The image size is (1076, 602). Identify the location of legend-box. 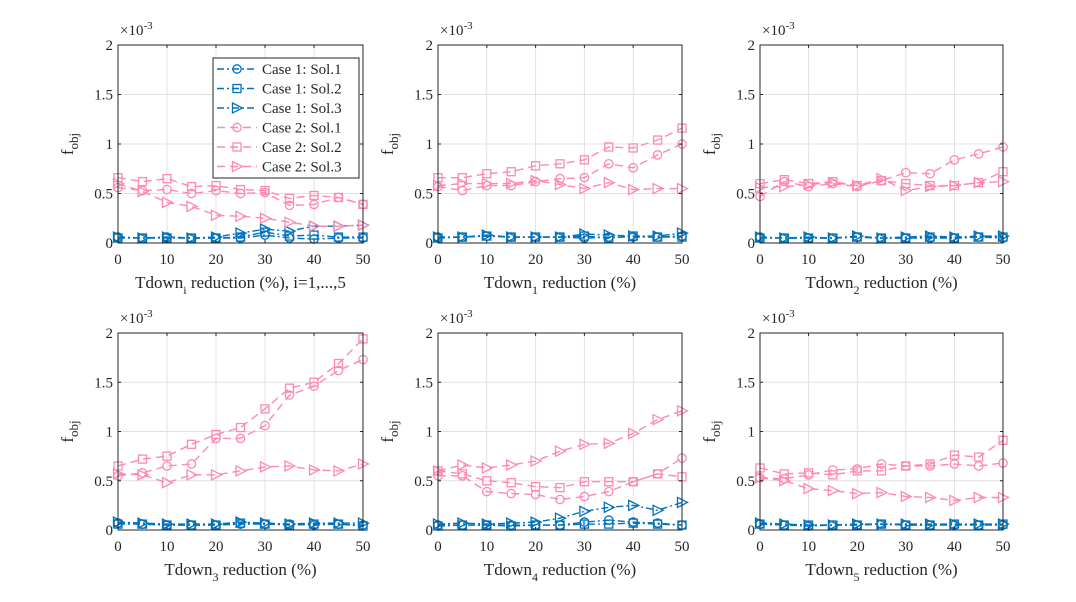
(286, 118).